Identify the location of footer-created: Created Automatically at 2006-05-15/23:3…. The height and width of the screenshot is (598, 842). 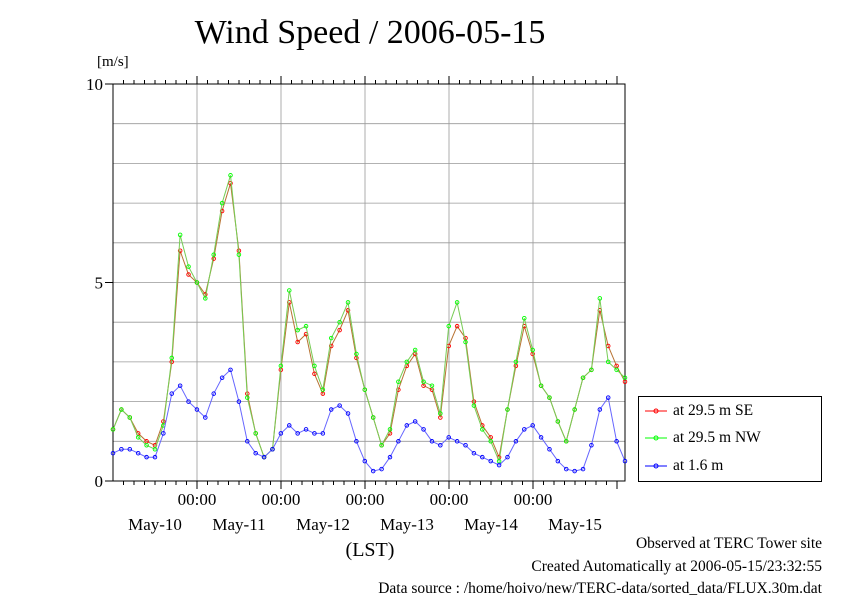
(676, 566).